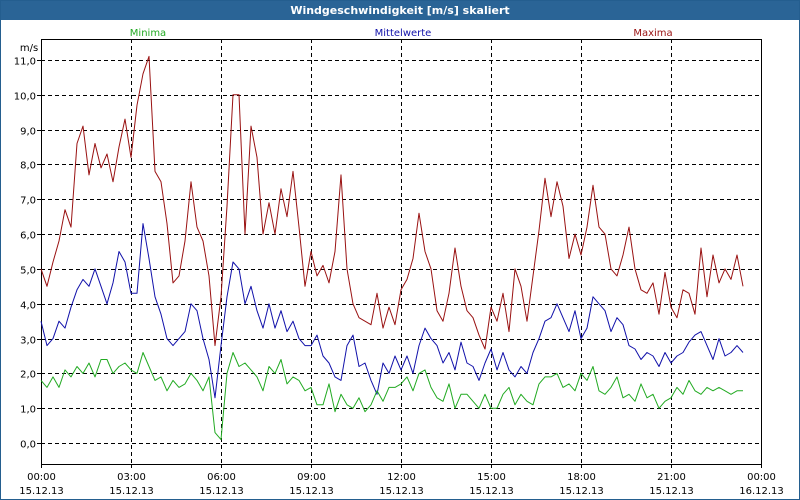 This screenshot has width=800, height=500. I want to click on x-tick-time-label: 06:00, so click(221, 477).